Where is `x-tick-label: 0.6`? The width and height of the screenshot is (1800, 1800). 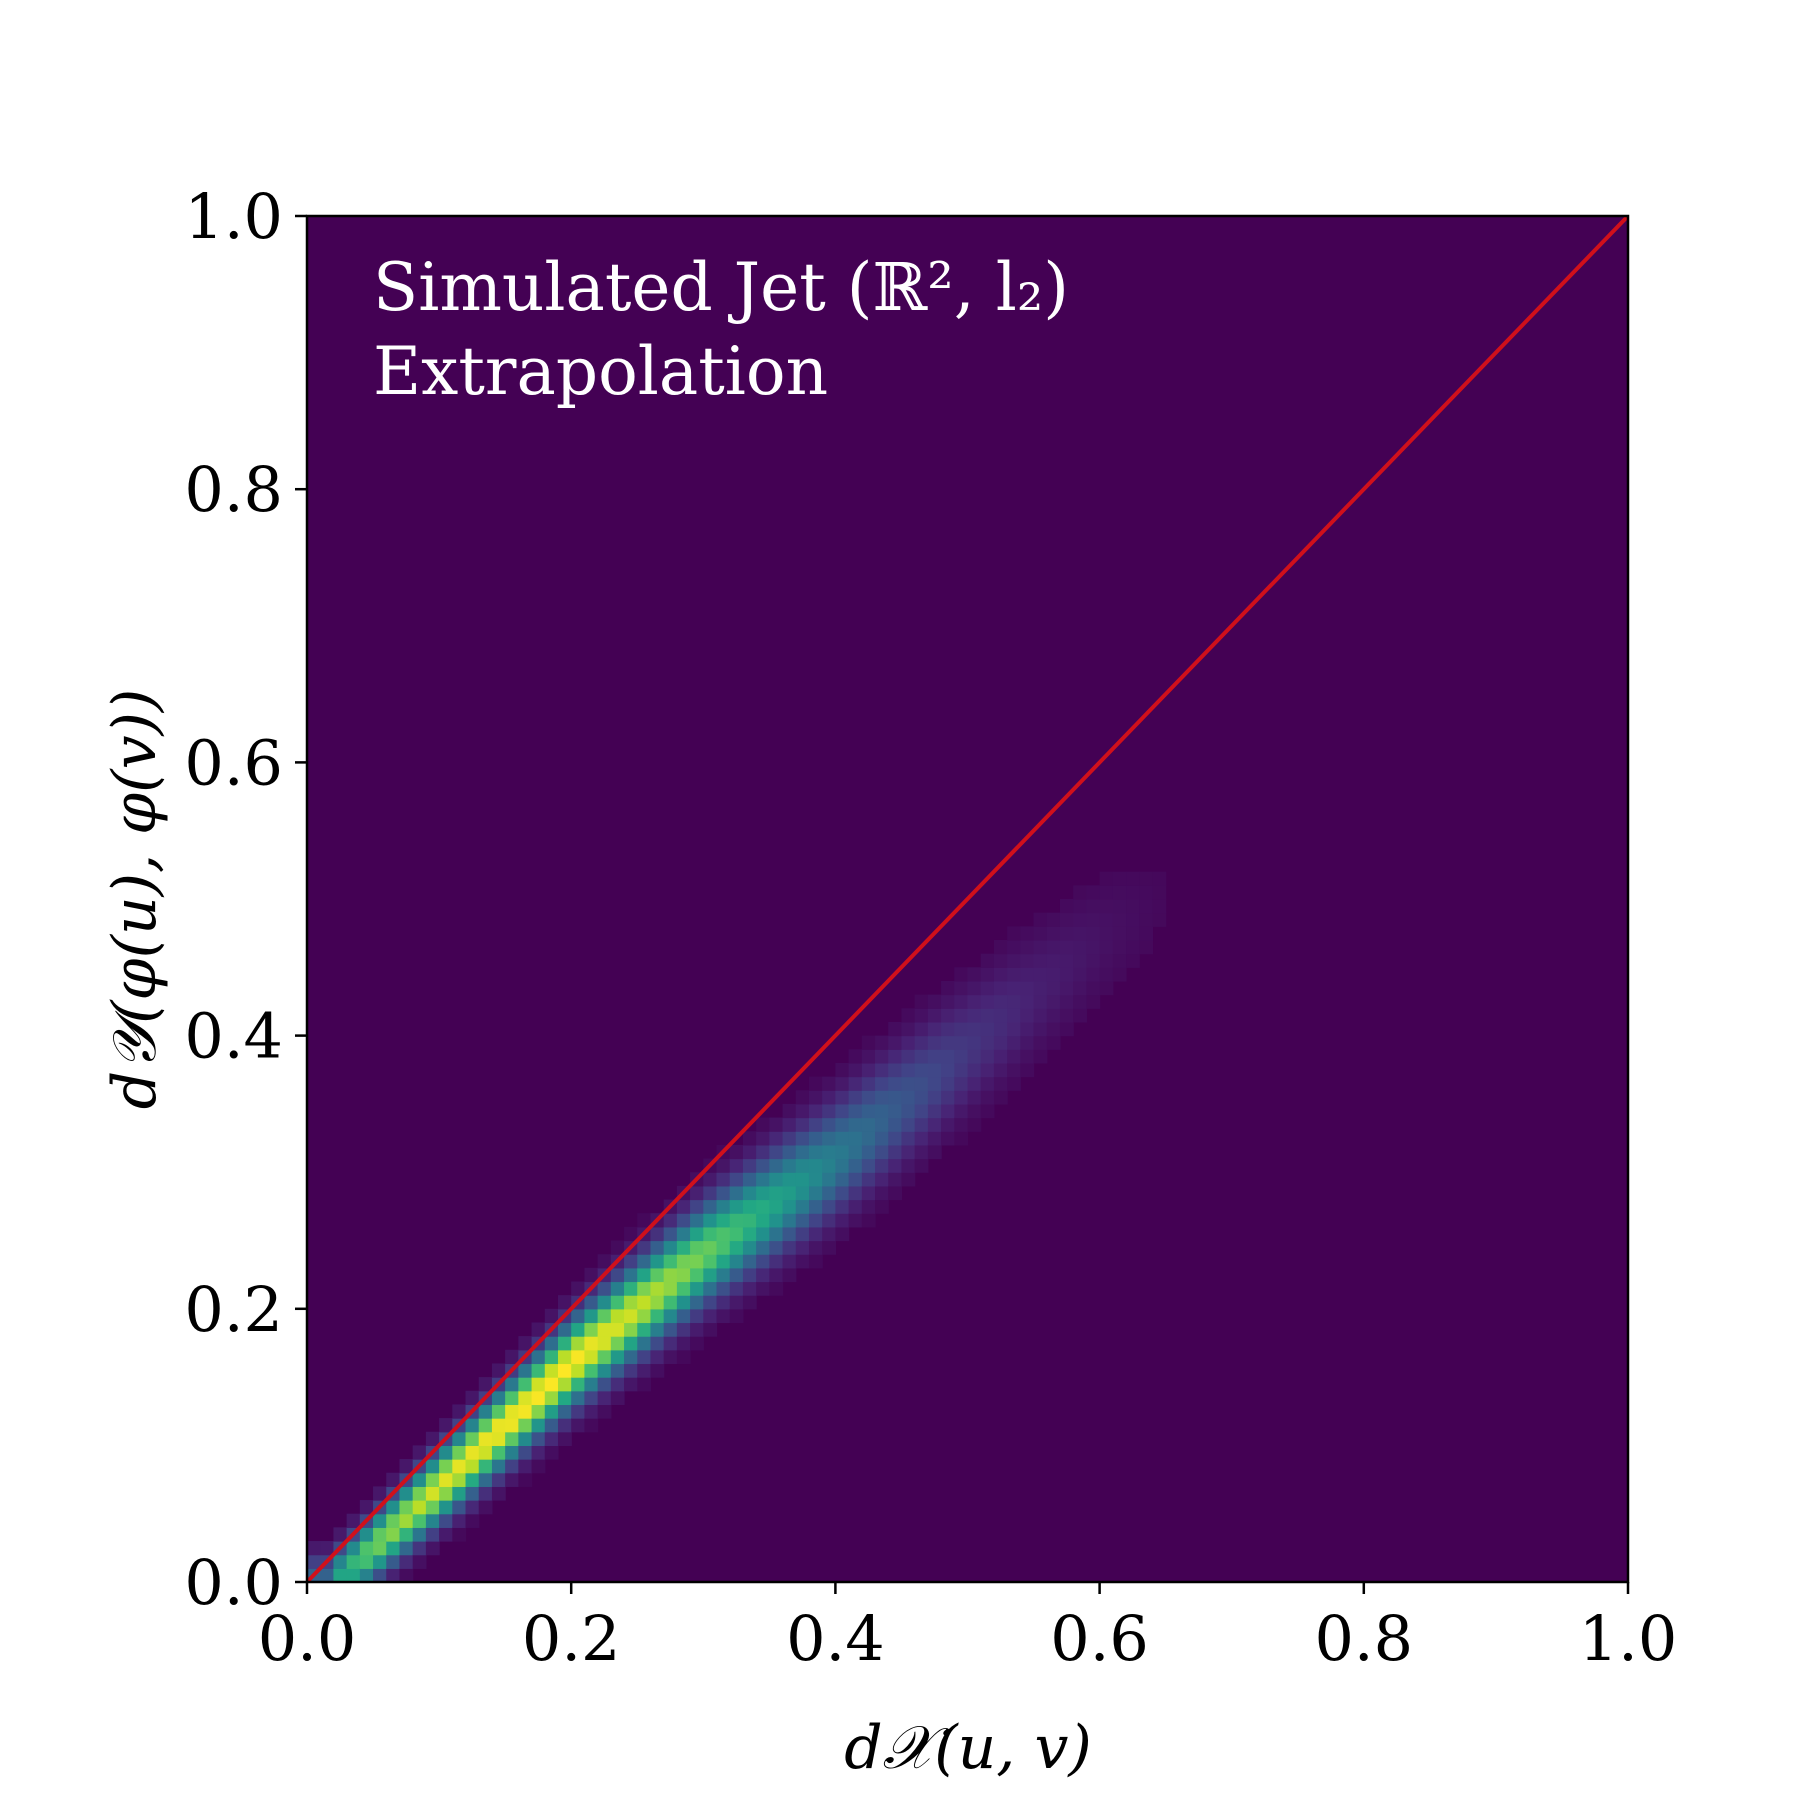
x-tick-label: 0.6 is located at coordinates (1099, 1638).